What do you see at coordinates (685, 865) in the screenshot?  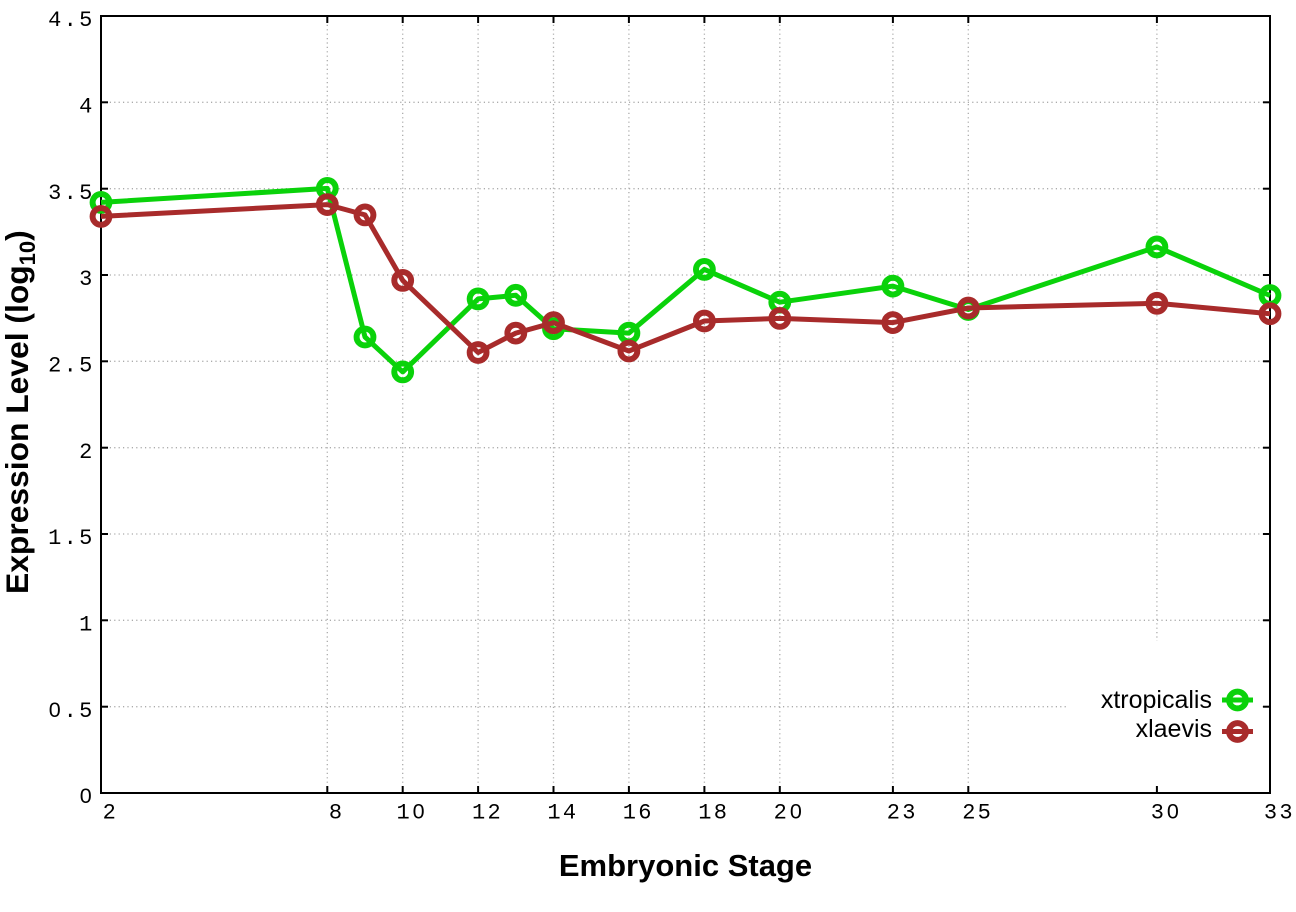 I see `svg-text: Embryonic Stage` at bounding box center [685, 865].